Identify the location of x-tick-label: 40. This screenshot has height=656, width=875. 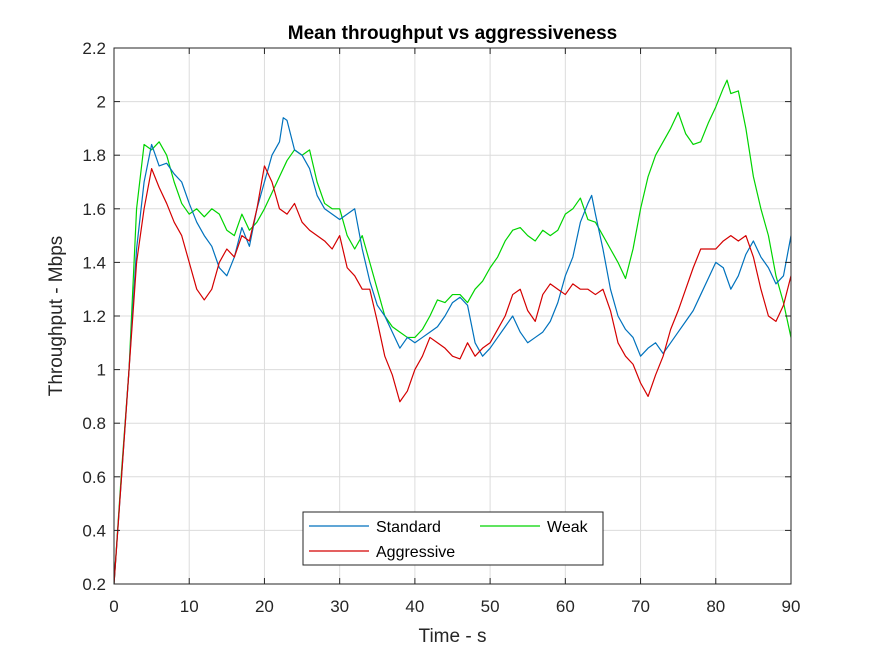
(414, 606).